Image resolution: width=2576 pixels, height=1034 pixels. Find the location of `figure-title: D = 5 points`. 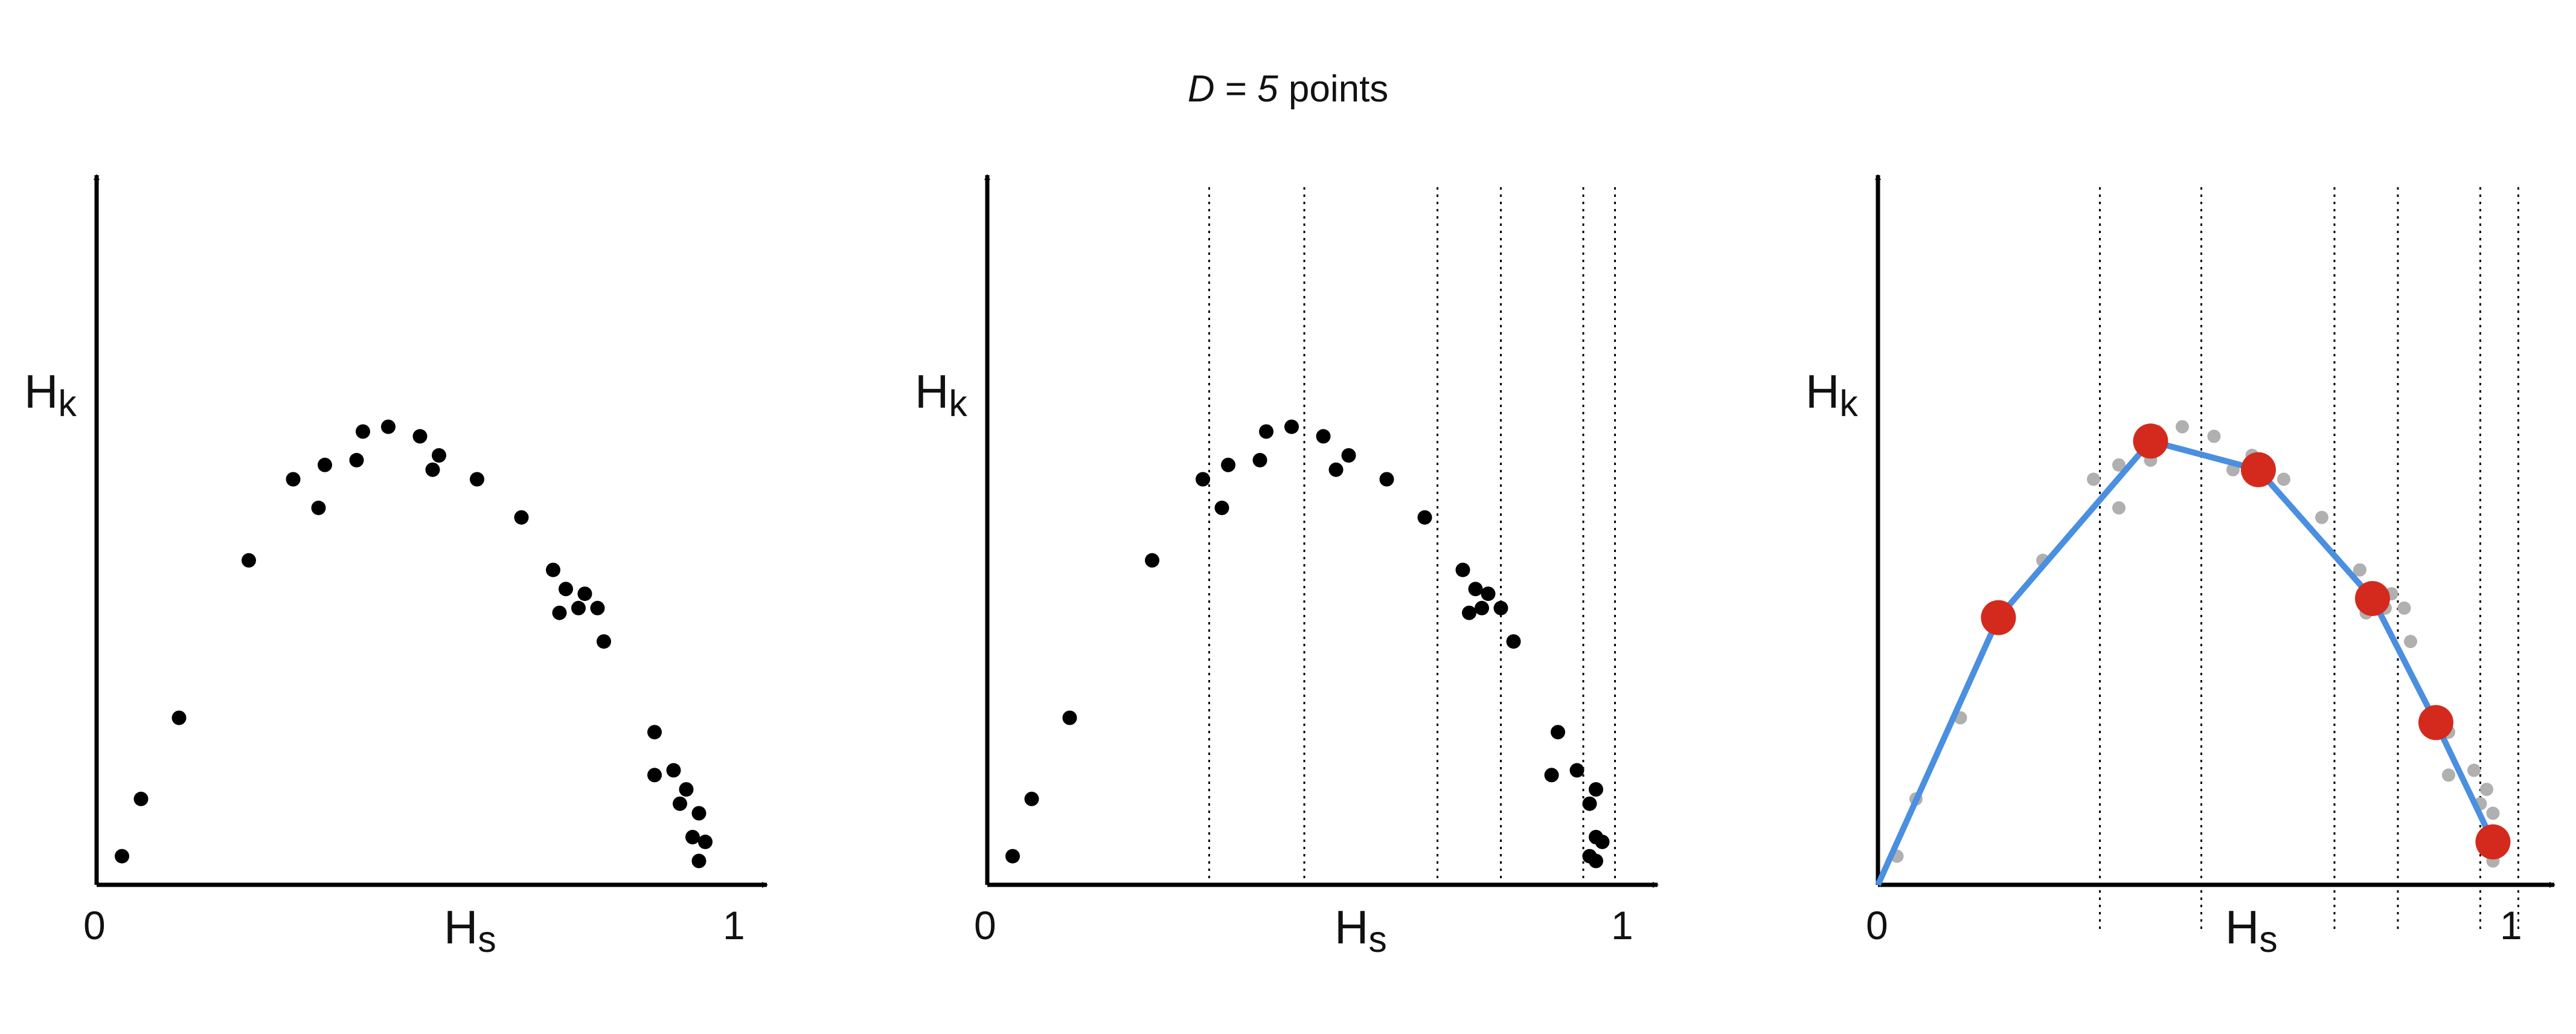

figure-title: D = 5 points is located at coordinates (1288, 89).